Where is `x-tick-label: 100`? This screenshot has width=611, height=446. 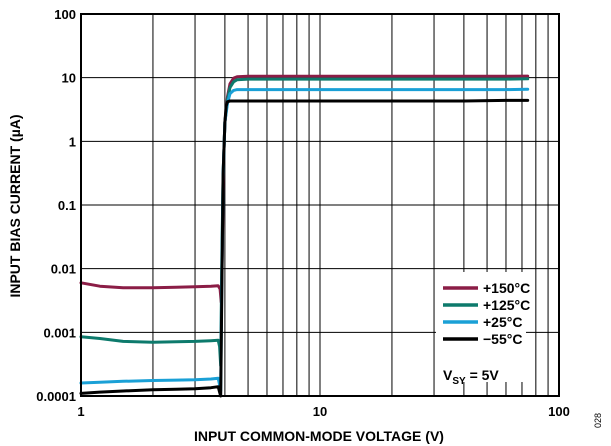 x-tick-label: 100 is located at coordinates (559, 411).